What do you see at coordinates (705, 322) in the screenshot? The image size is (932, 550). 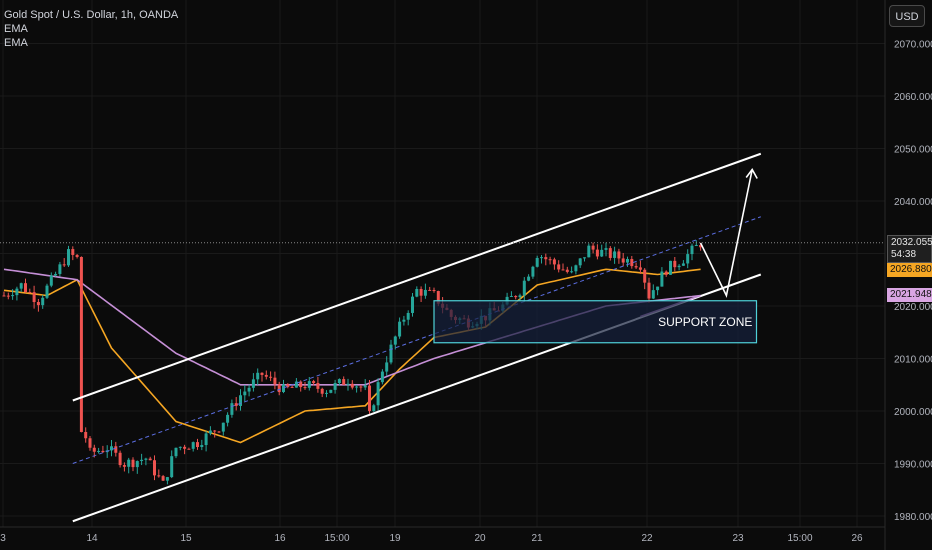 I see `support-zone-label: SUPPORT ZONE` at bounding box center [705, 322].